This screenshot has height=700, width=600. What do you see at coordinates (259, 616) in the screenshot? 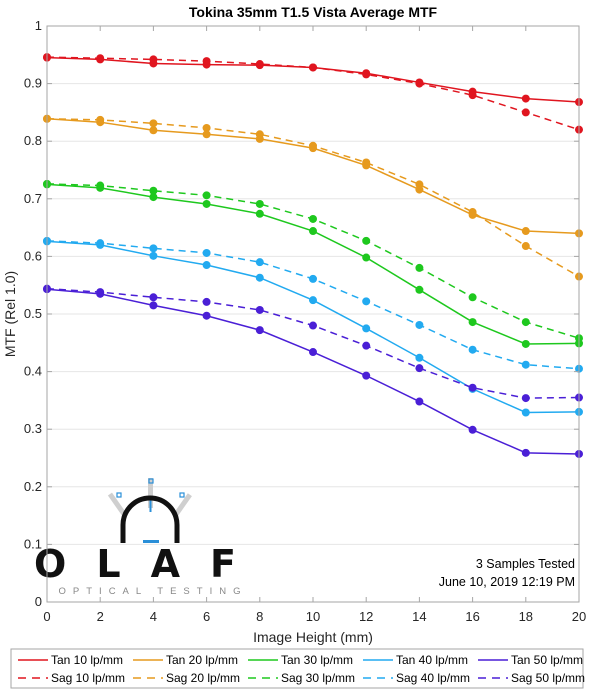
I see `x-tick-label: 8` at bounding box center [259, 616].